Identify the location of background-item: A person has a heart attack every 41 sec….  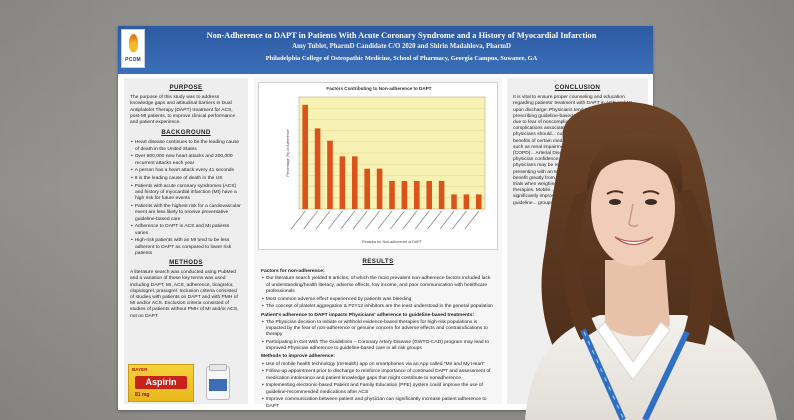
(186, 171).